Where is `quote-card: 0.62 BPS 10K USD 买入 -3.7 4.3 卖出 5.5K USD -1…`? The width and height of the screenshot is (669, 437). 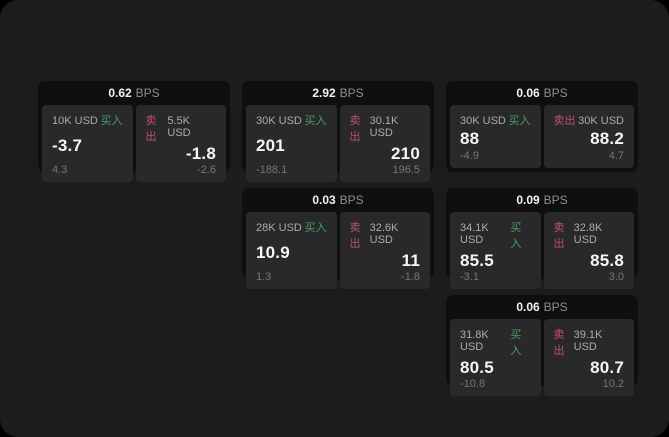 quote-card: 0.62 BPS 10K USD 买入 -3.7 4.3 卖出 5.5K USD -1… is located at coordinates (134, 131).